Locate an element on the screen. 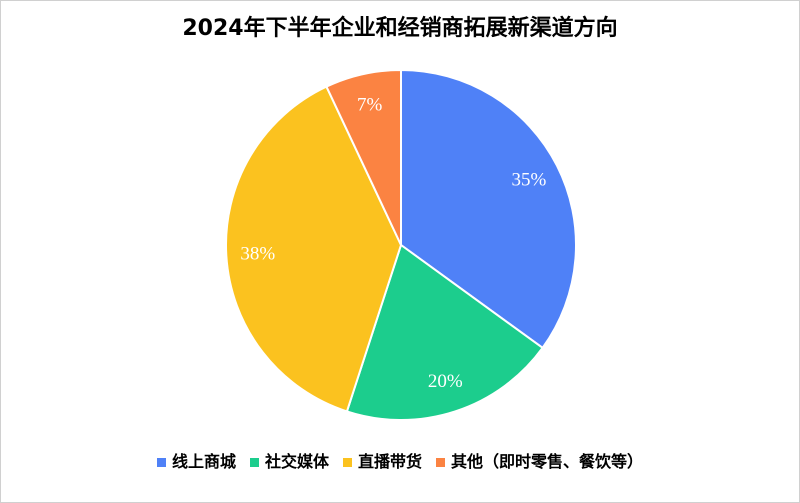 This screenshot has height=503, width=800. legend-item-4: 其他（即时零售、餐饮等） is located at coordinates (539, 462).